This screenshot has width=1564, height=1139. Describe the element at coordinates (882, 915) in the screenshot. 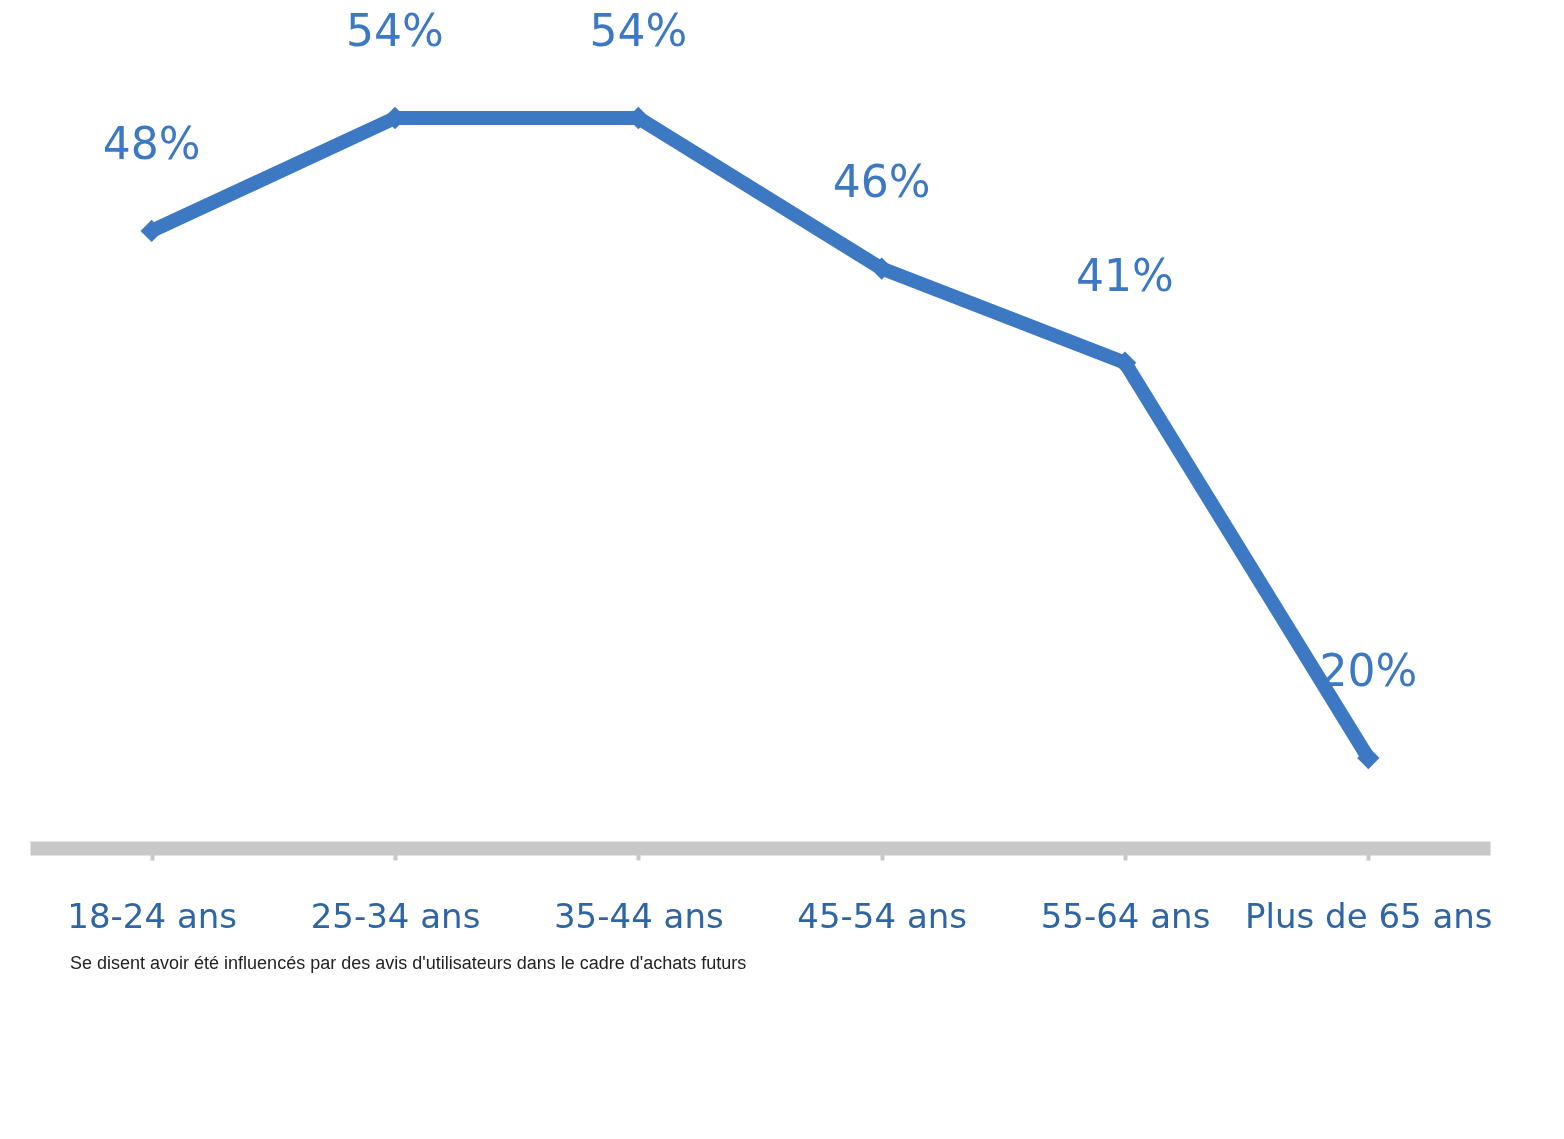

I see `x-tick-label: 45-54 ans` at that location.